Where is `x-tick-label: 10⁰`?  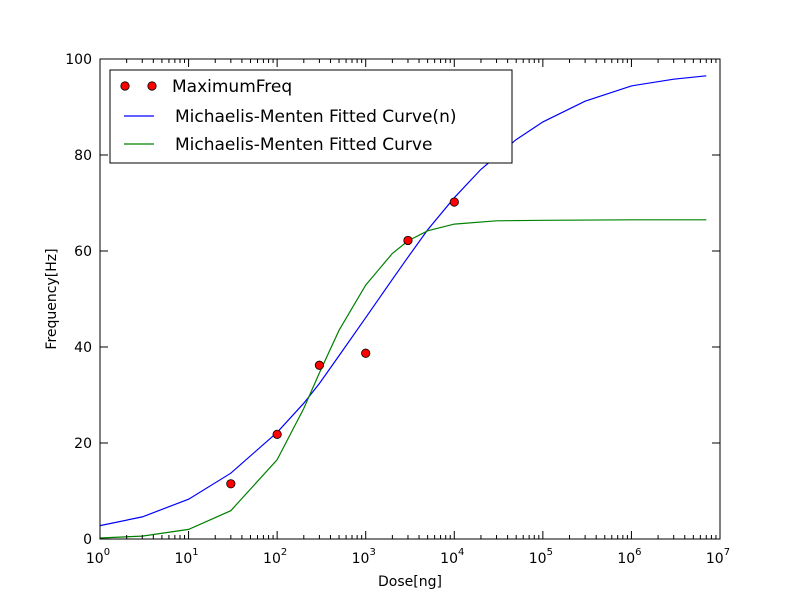 x-tick-label: 10⁰ is located at coordinates (98, 557).